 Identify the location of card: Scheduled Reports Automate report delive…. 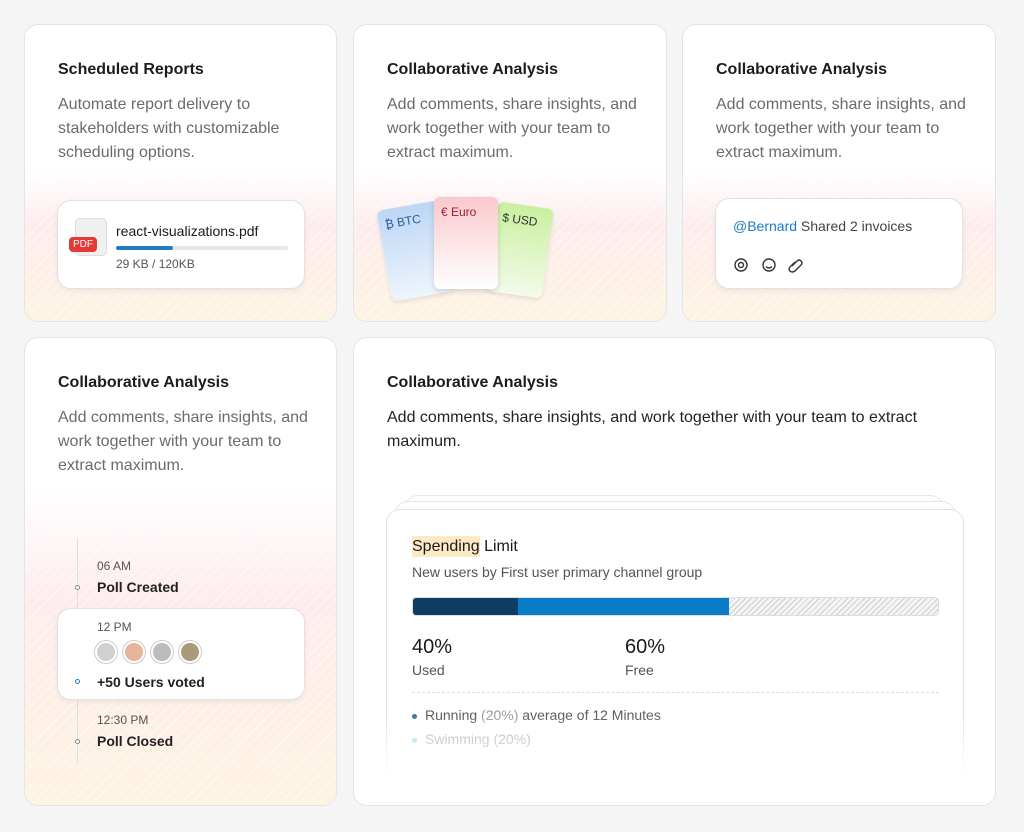
(180, 173).